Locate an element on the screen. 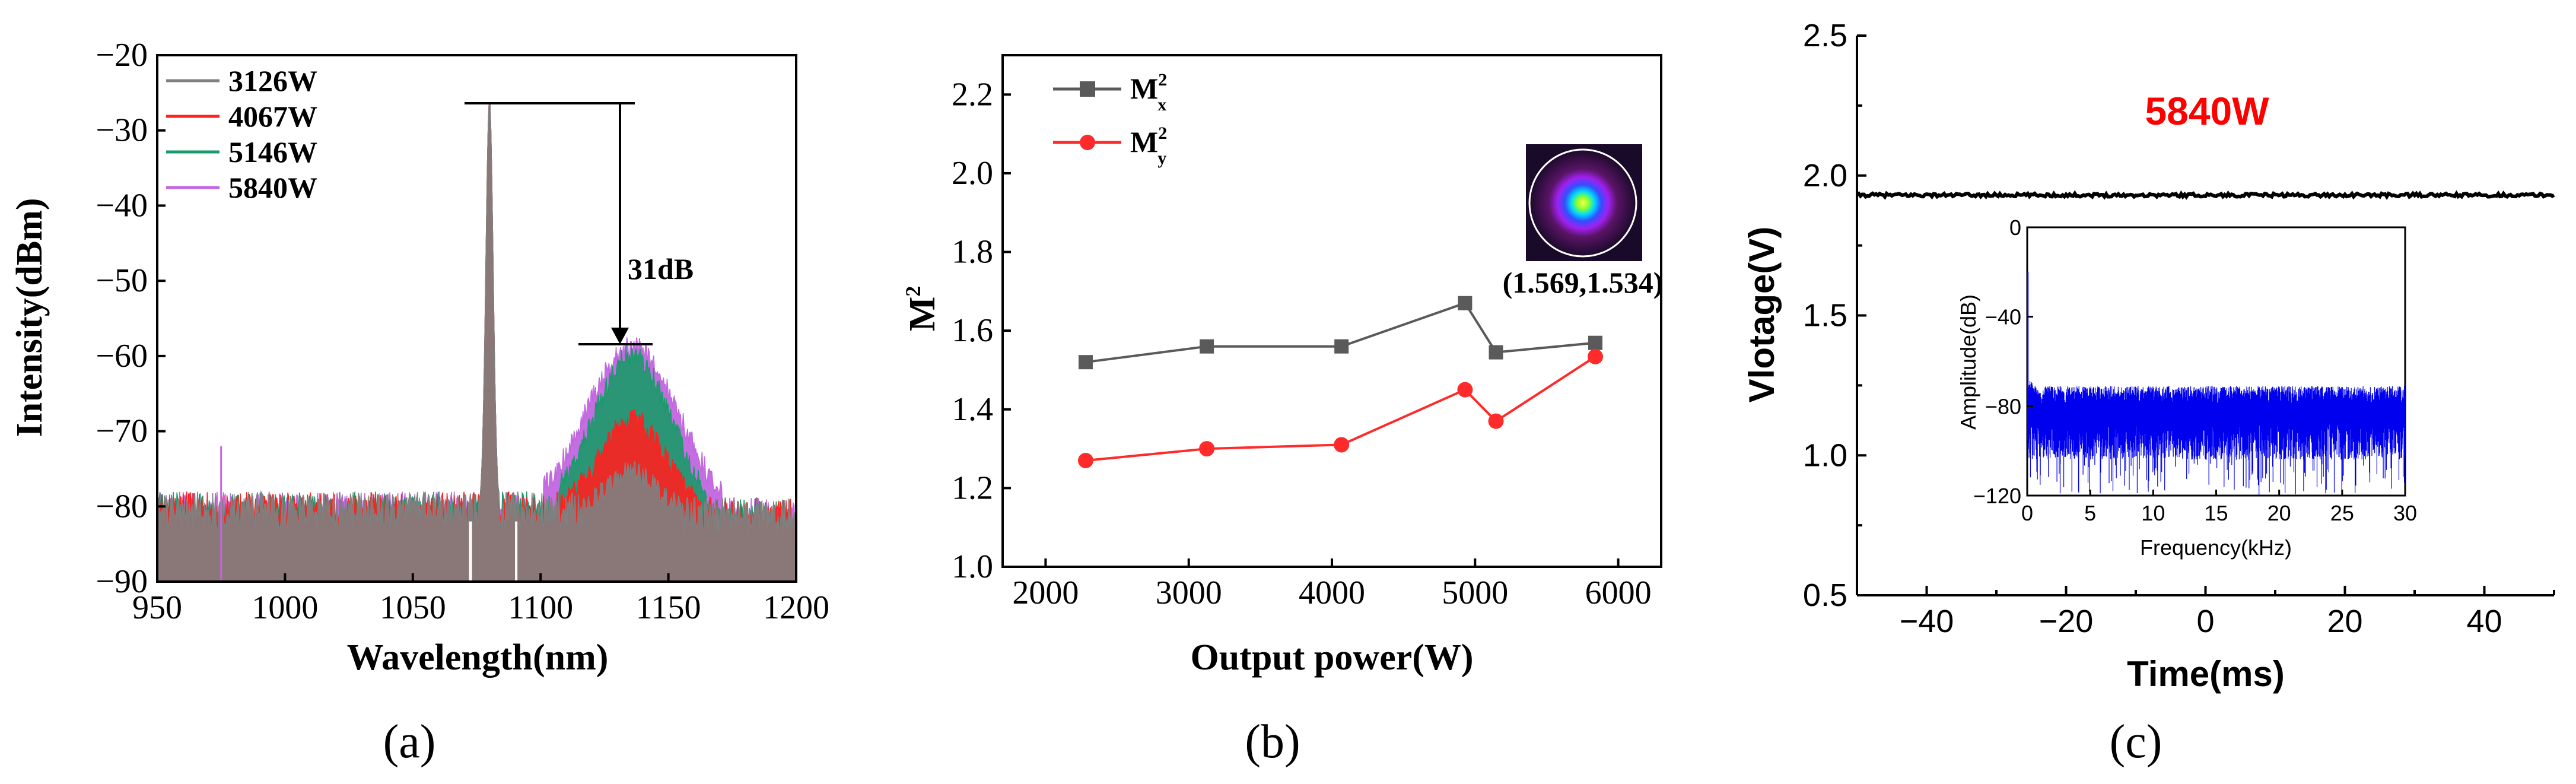 The image size is (2576, 784). panel-c-xlabel: Time(ms) is located at coordinates (2206, 674).